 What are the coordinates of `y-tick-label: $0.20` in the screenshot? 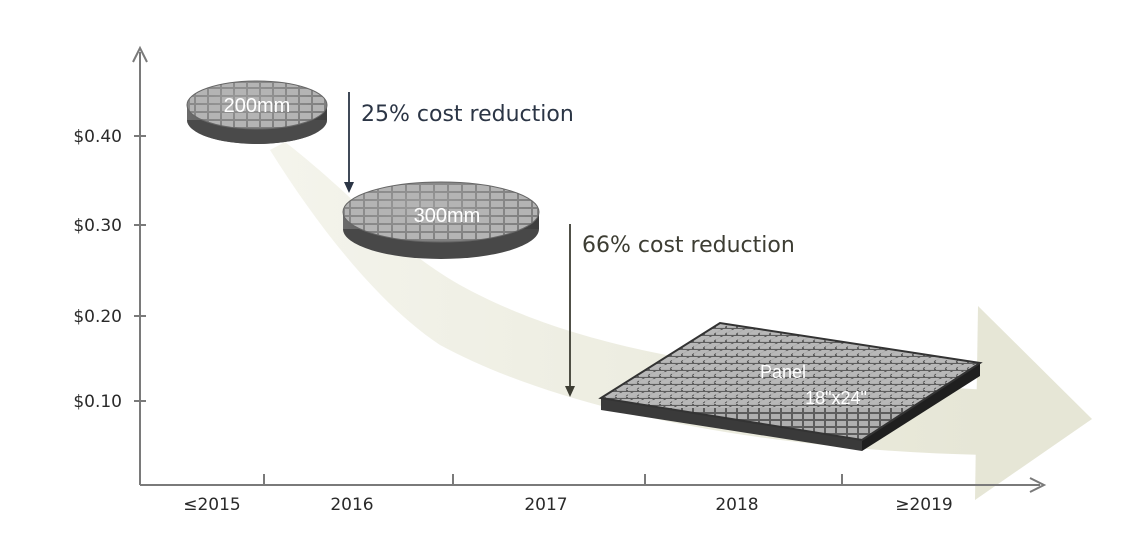 It's located at (97, 317).